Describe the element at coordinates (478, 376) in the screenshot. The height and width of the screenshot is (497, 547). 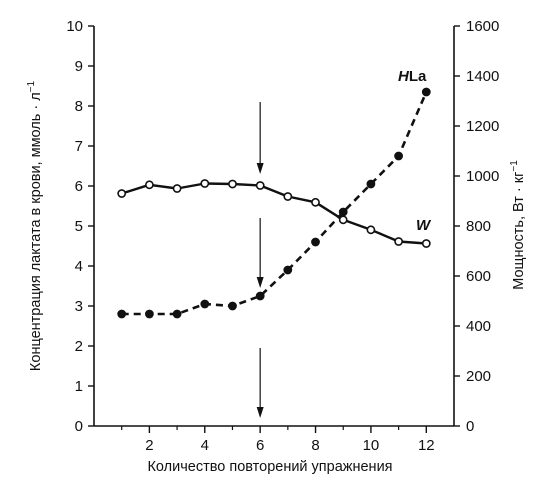
I see `y-right-tick-label: 200` at that location.